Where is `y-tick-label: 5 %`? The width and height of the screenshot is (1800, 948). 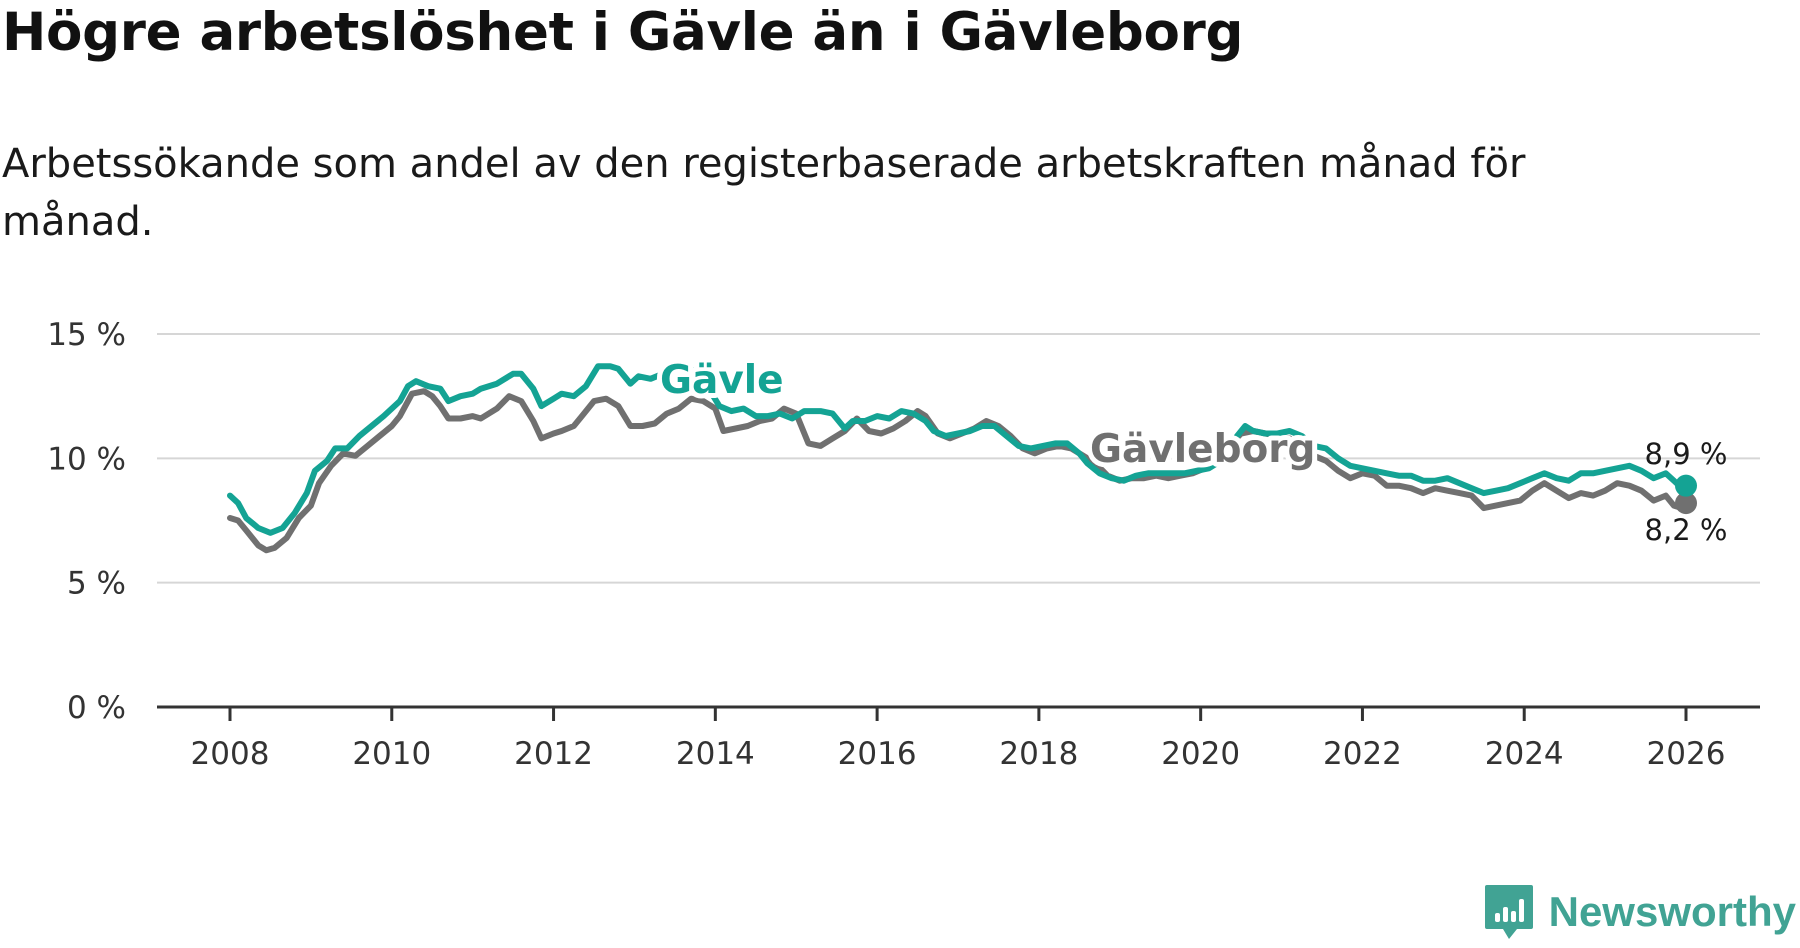 y-tick-label: 5 % is located at coordinates (96, 584).